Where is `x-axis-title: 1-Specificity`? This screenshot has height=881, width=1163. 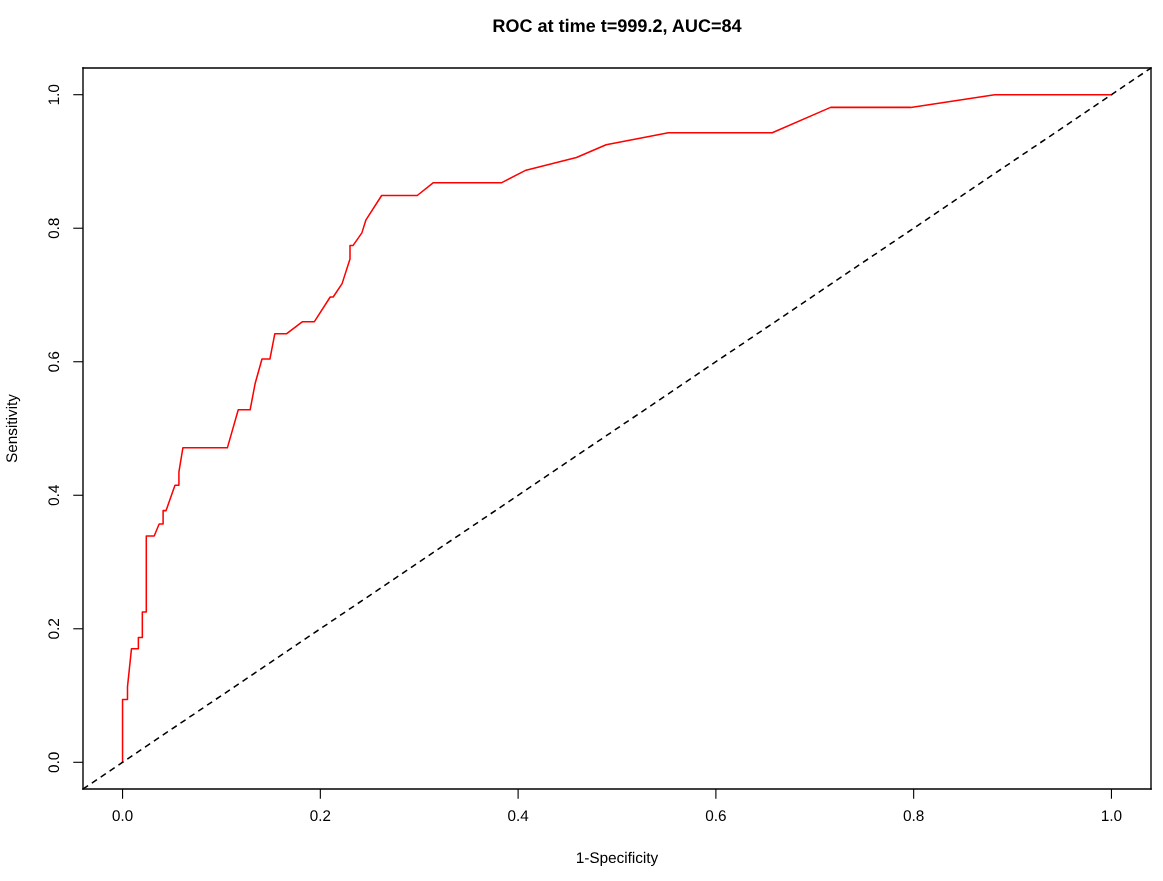 x-axis-title: 1-Specificity is located at coordinates (617, 859).